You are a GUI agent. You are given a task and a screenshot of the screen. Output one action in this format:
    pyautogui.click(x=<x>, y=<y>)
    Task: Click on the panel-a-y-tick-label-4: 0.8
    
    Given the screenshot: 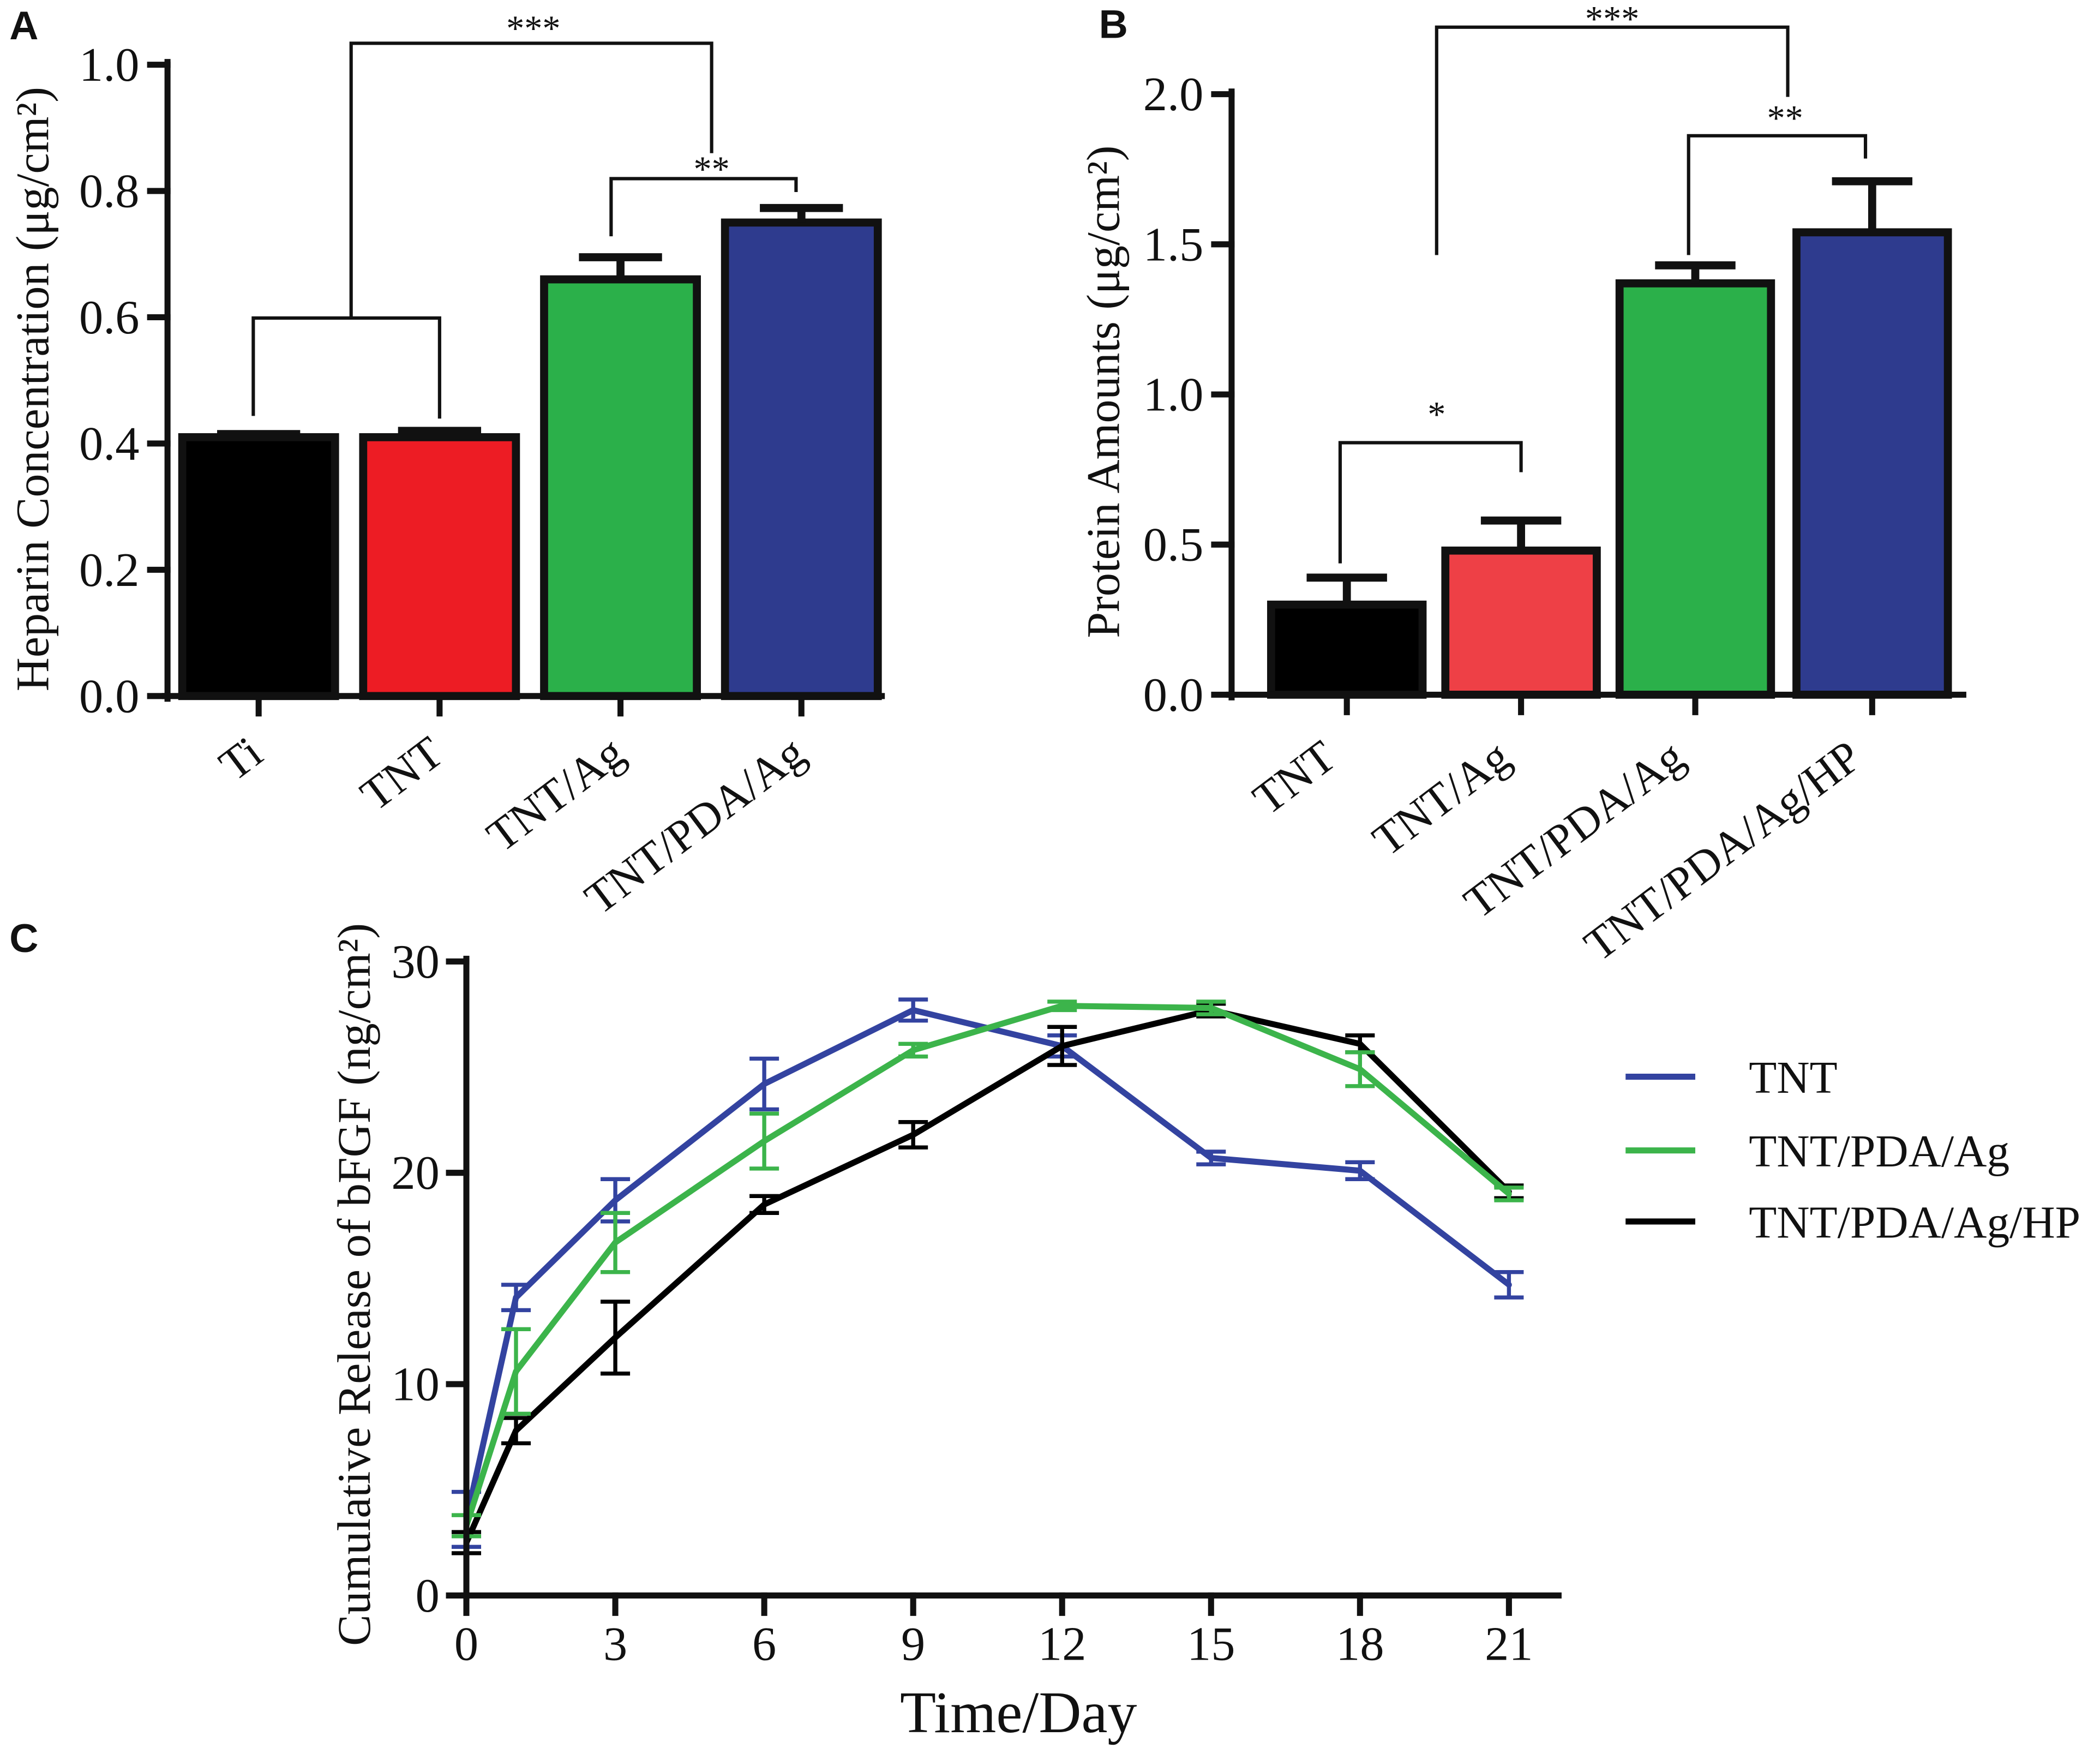 What is the action you would take?
    pyautogui.click(x=109, y=191)
    